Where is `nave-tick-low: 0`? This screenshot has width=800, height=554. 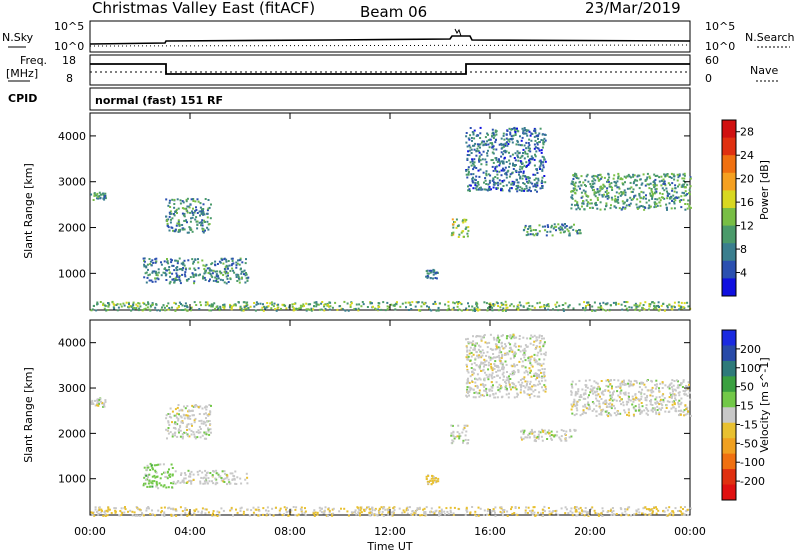
nave-tick-low: 0 is located at coordinates (708, 78).